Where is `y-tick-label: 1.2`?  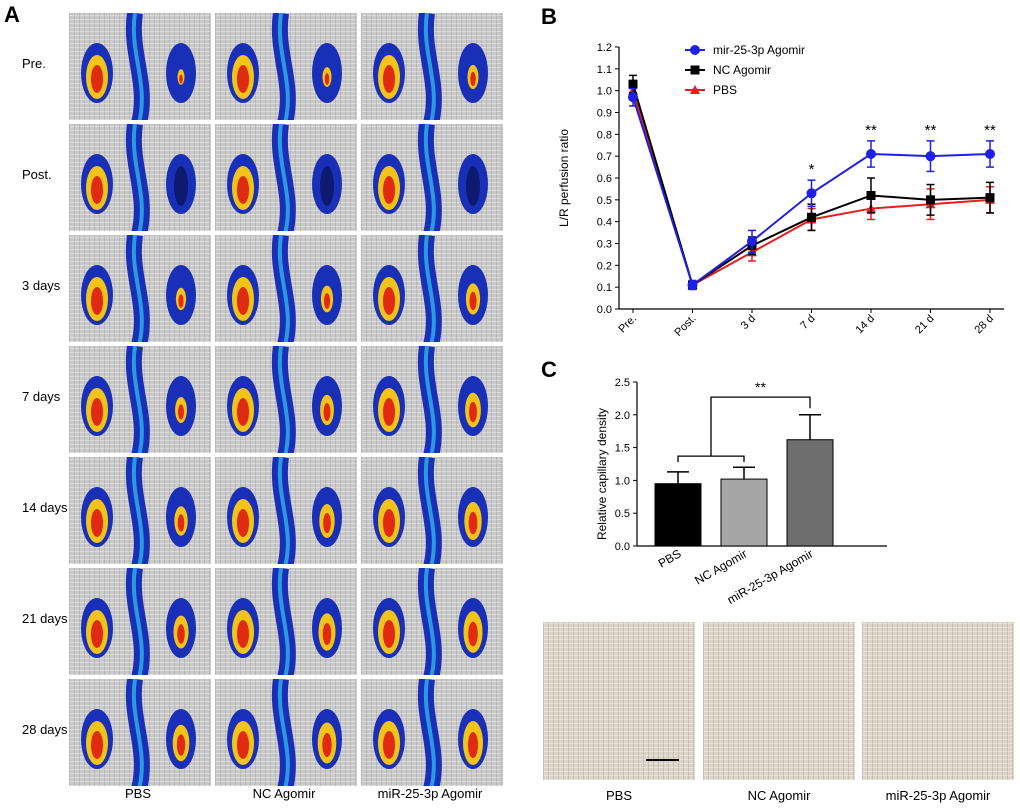
y-tick-label: 1.2 is located at coordinates (604, 48).